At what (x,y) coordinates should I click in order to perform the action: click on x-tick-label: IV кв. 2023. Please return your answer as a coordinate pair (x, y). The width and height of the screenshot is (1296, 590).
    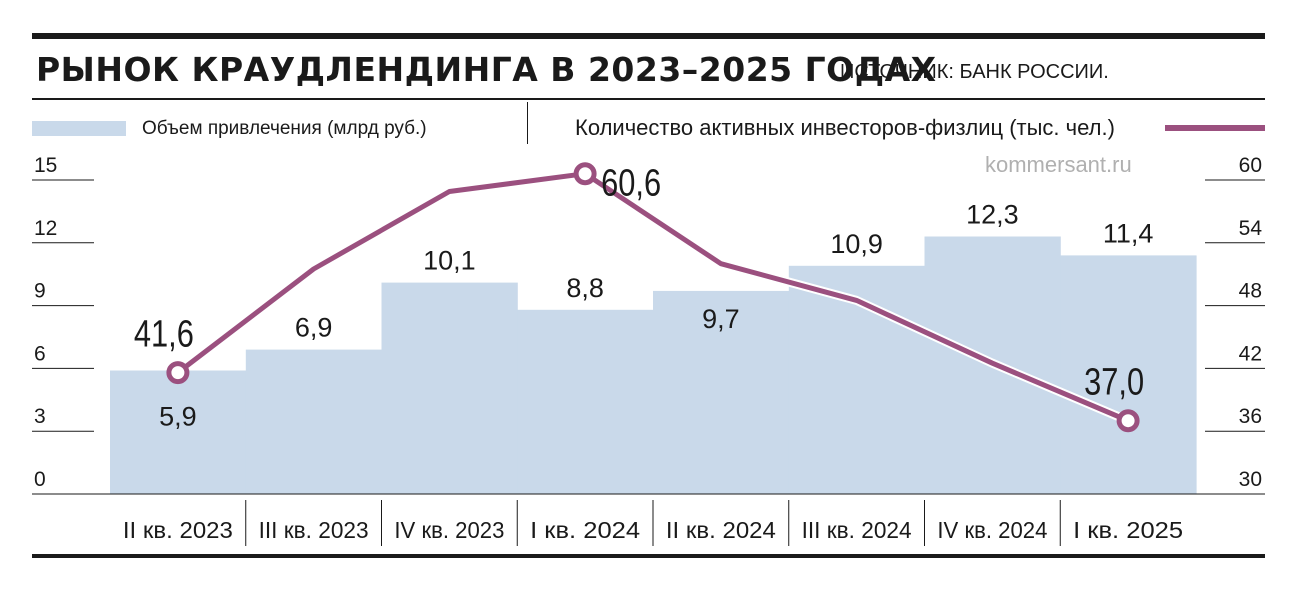
    Looking at the image, I should click on (449, 530).